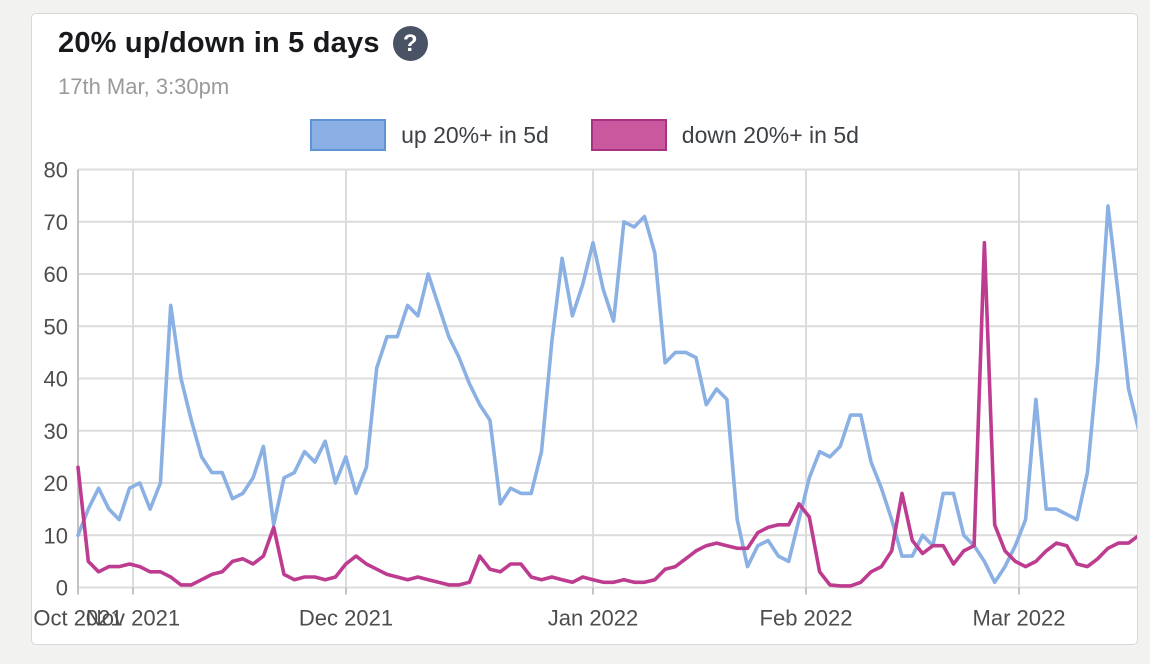  What do you see at coordinates (56, 274) in the screenshot?
I see `y-tick-label: 60` at bounding box center [56, 274].